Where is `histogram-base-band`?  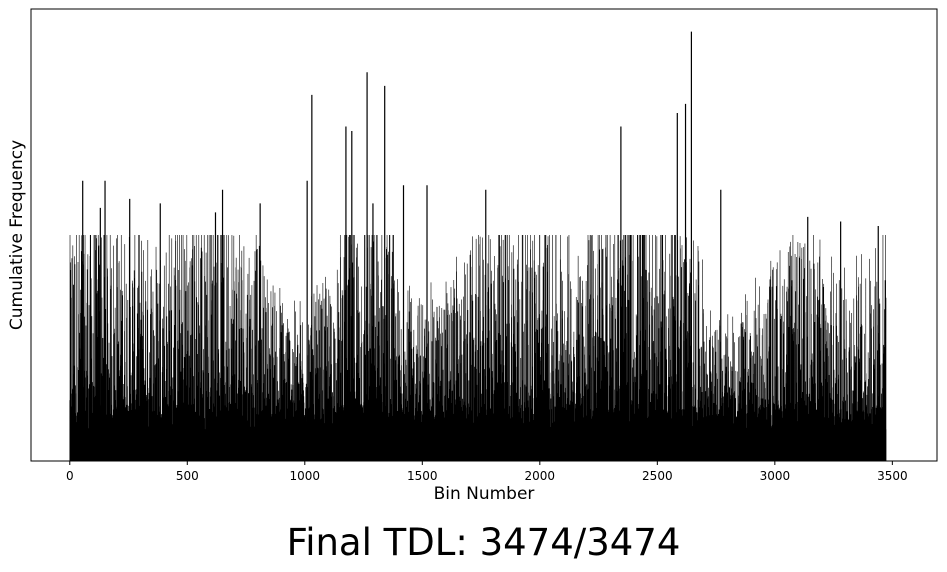
histogram-base-band is located at coordinates (478, 445).